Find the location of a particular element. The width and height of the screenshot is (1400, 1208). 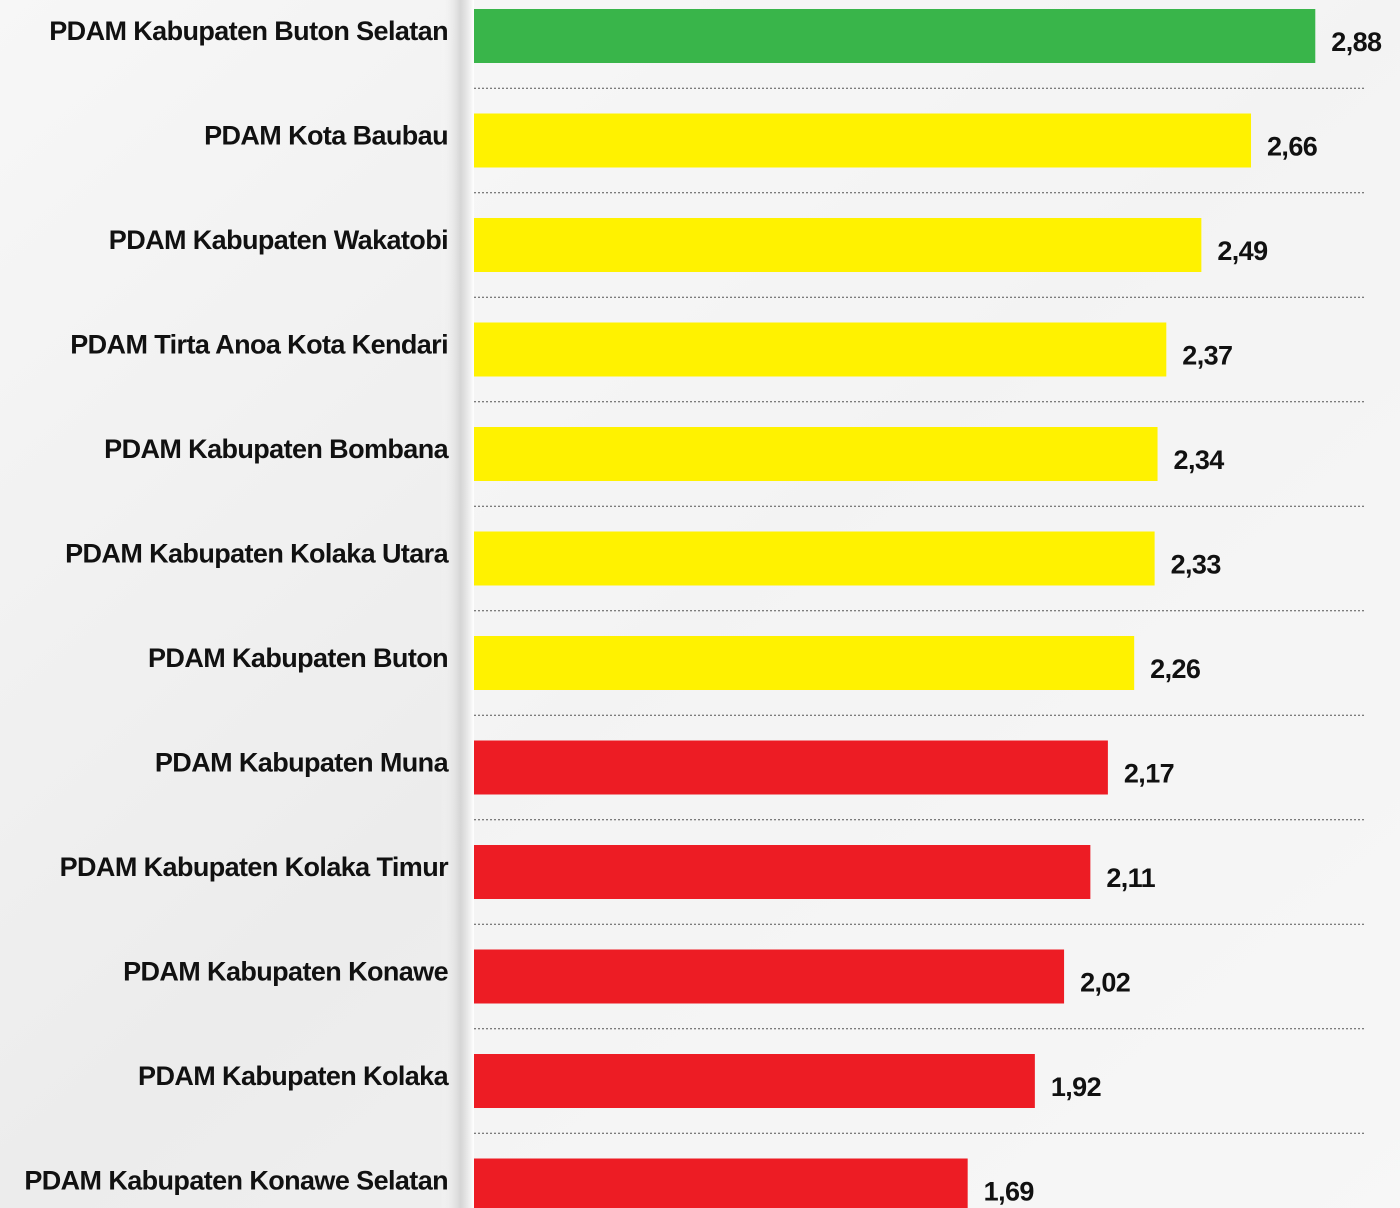

value-label: 1,92 is located at coordinates (1076, 1087).